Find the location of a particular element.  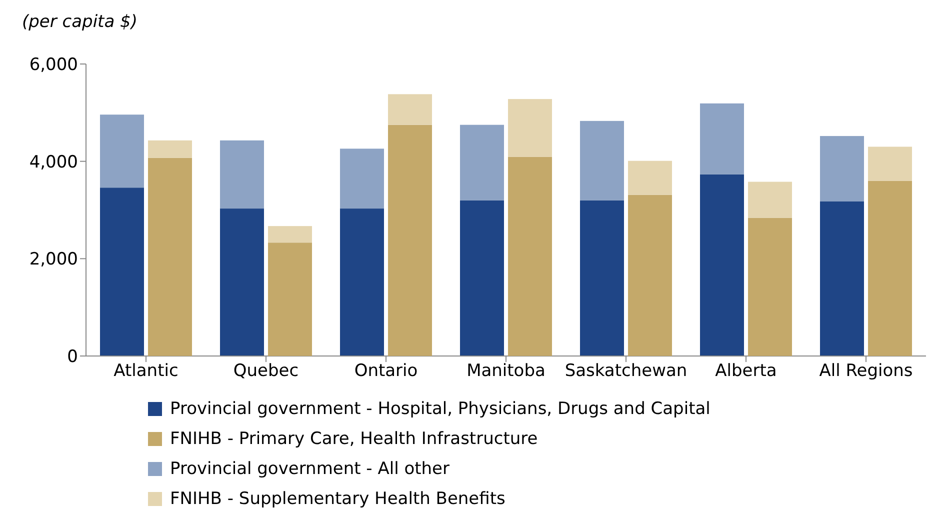

legend-label: Provincial government - Hospital, Physicians, Drugs and Capital is located at coordinates (440, 409).